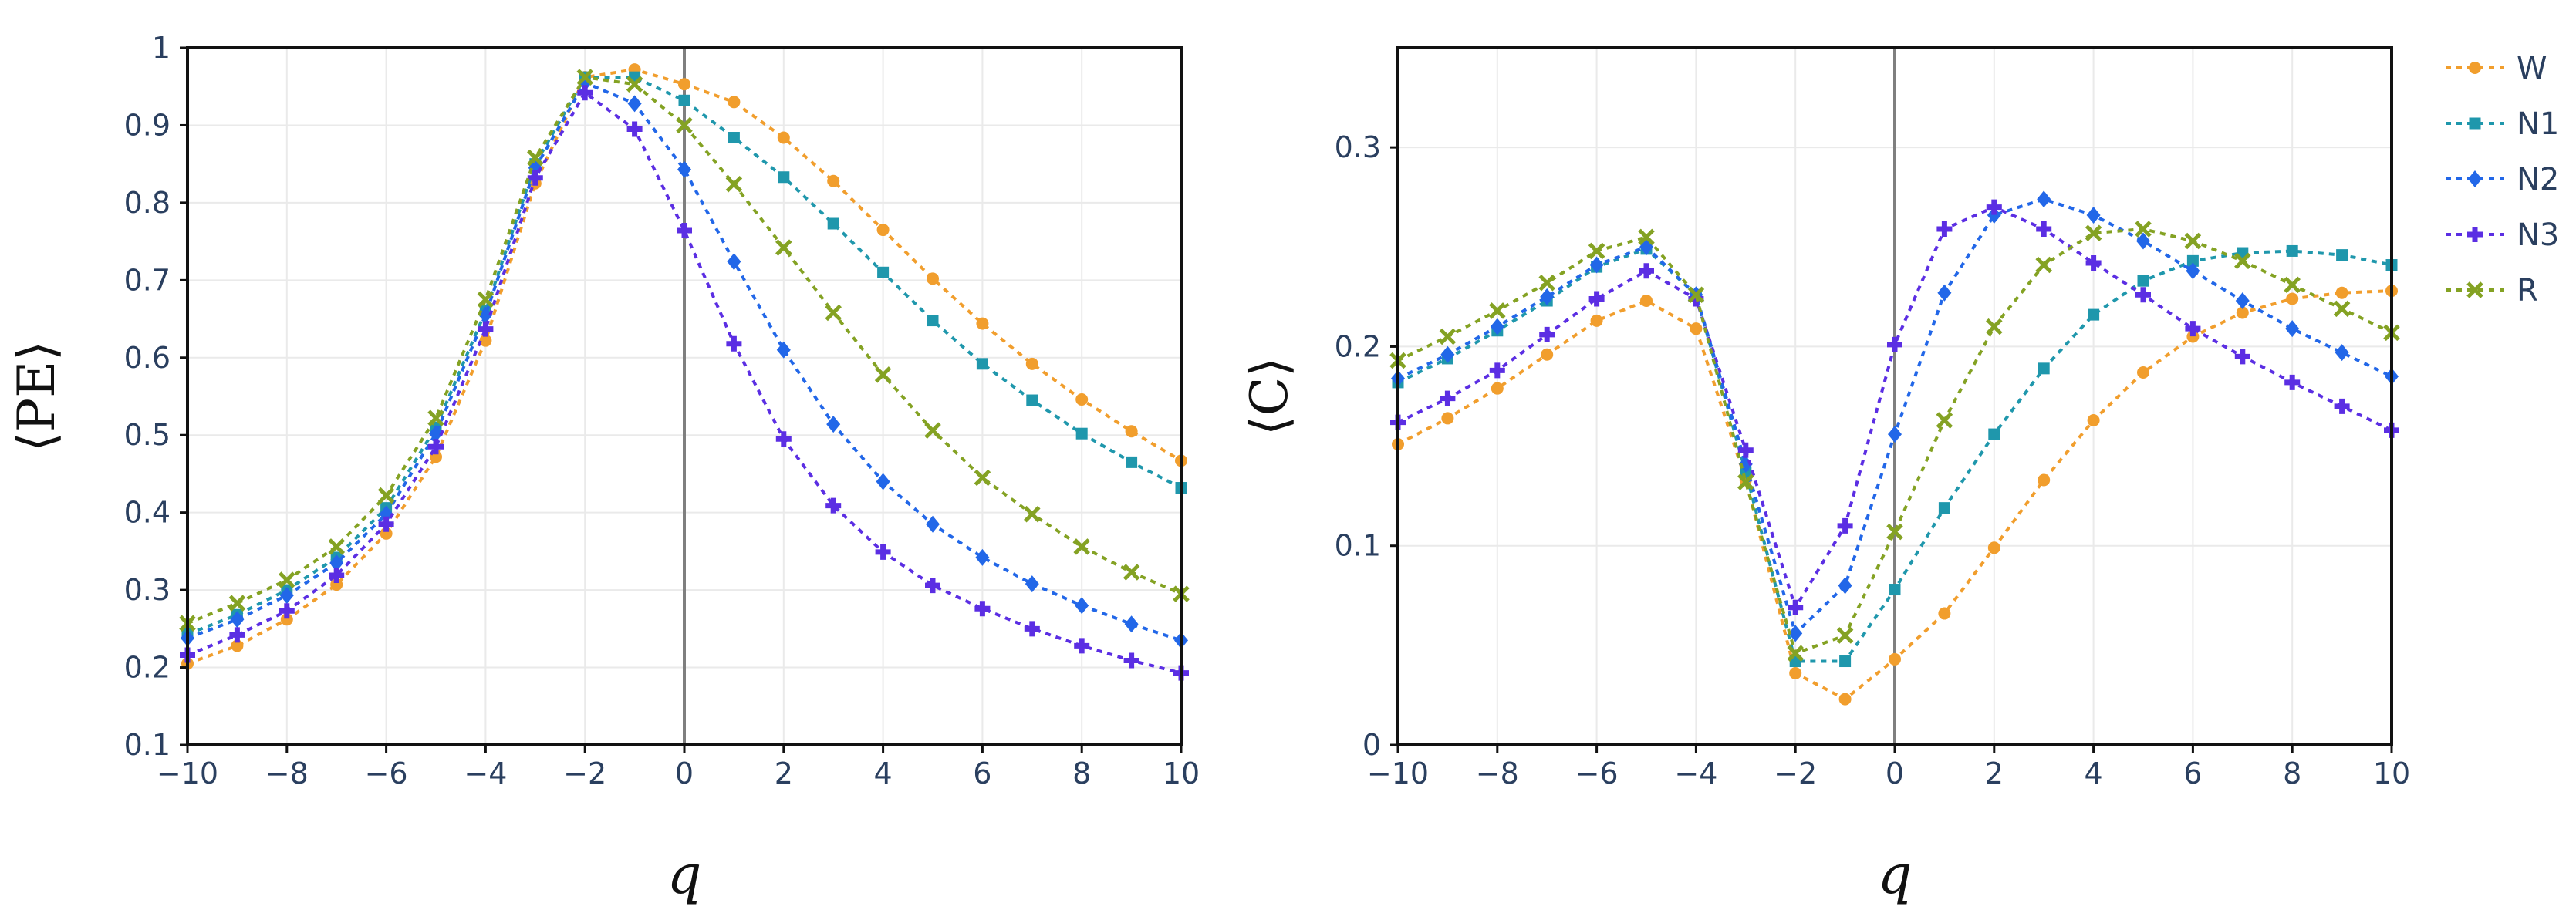 This screenshot has height=920, width=2576. I want to click on legend-item-r: R, so click(2492, 290).